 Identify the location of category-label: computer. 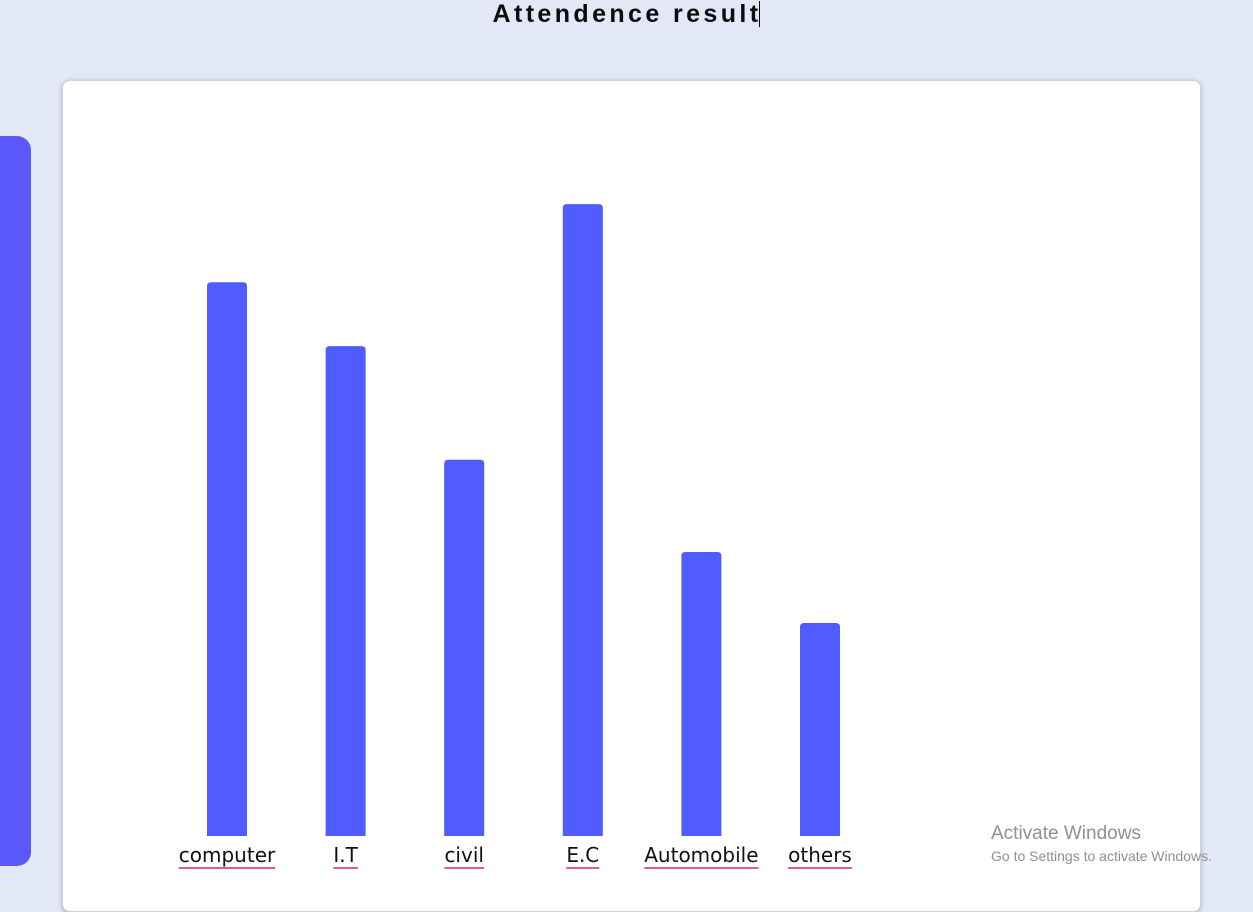
(227, 855).